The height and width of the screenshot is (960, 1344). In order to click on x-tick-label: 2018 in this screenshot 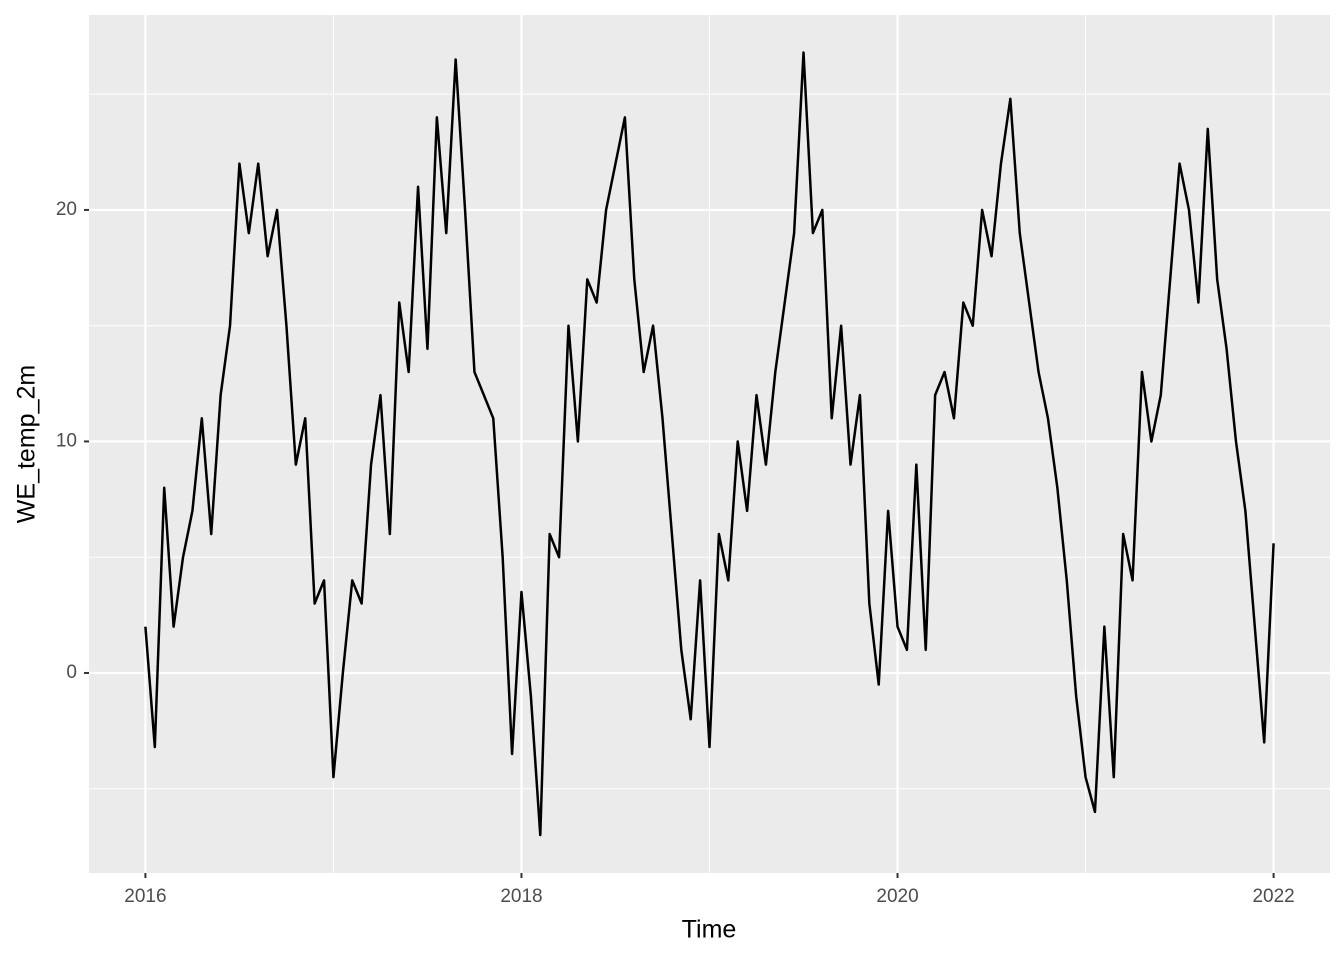, I will do `click(521, 896)`.